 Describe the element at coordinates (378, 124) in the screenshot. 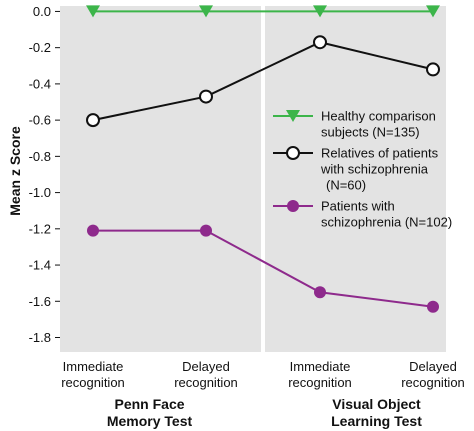

I see `legend-label: Healthy comparison subjects (N=135)` at that location.